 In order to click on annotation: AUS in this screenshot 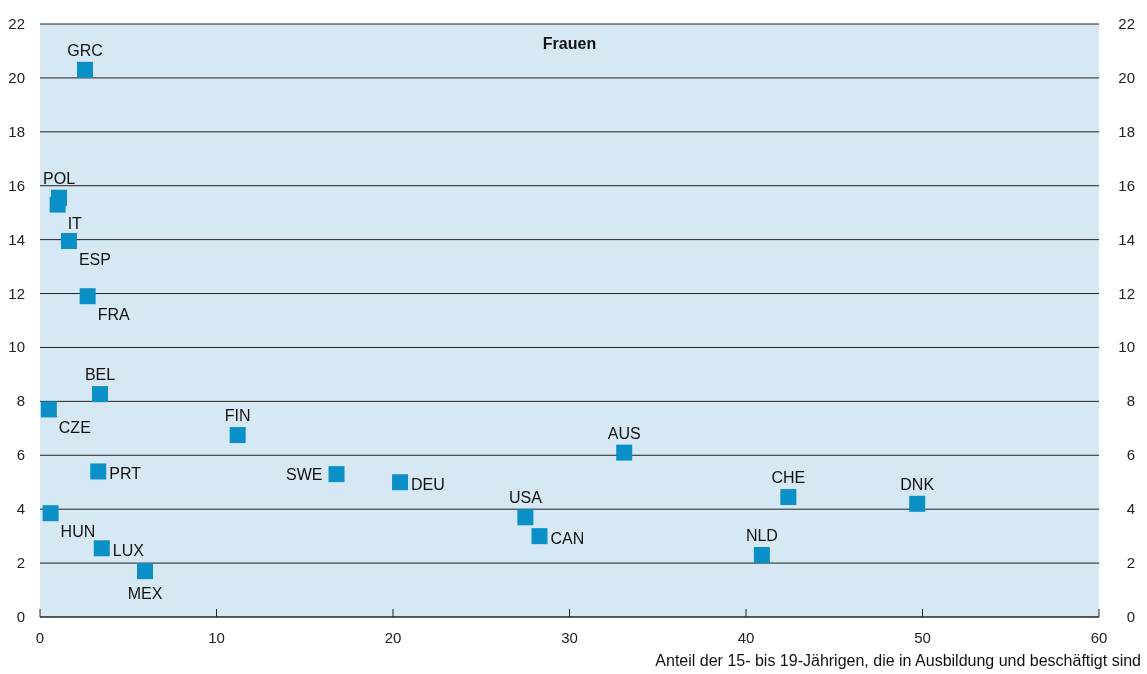, I will do `click(624, 433)`.